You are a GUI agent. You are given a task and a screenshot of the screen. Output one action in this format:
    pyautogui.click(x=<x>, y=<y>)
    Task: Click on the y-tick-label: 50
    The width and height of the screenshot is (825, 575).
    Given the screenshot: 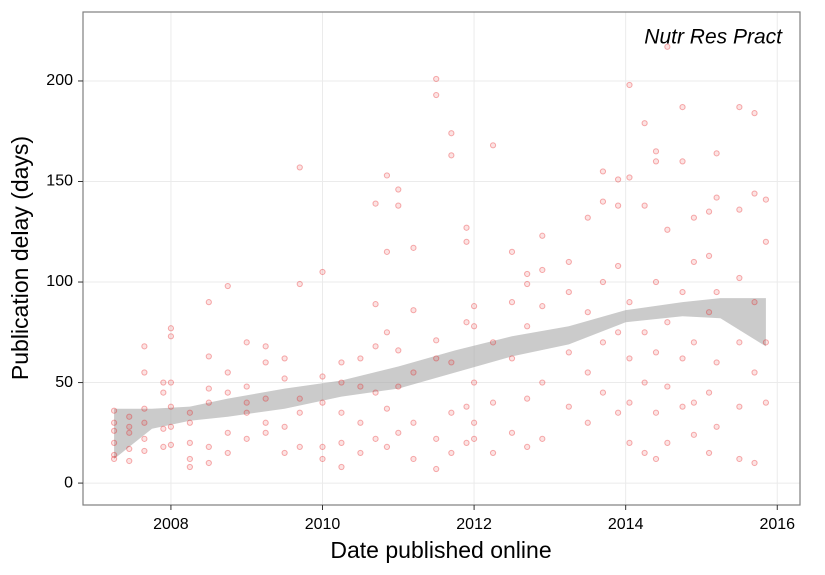 What is the action you would take?
    pyautogui.click(x=64, y=382)
    